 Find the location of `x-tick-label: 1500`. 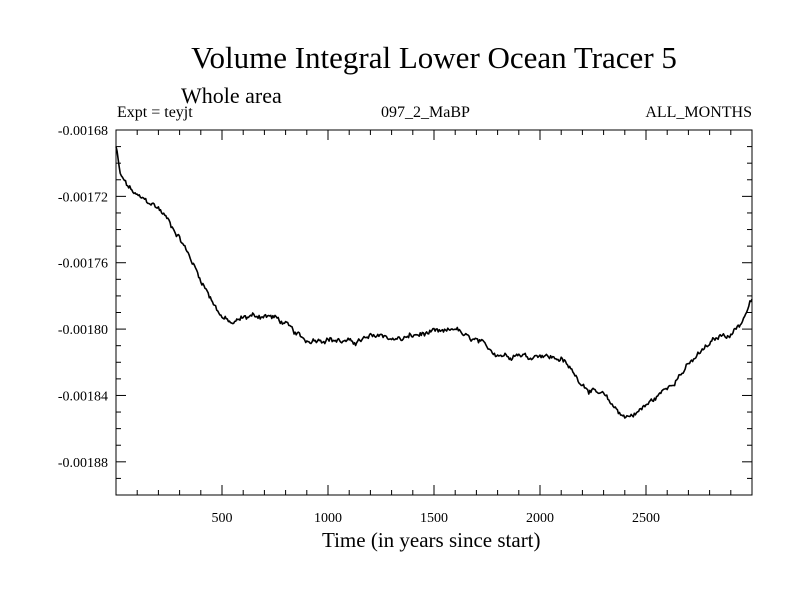

x-tick-label: 1500 is located at coordinates (434, 518).